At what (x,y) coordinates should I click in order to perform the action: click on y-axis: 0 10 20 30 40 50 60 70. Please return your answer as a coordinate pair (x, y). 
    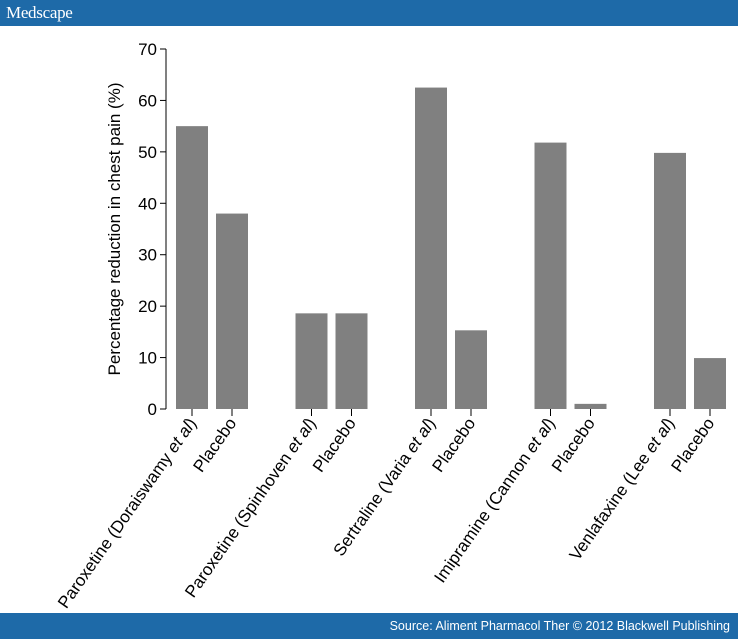
    Looking at the image, I should click on (152, 229).